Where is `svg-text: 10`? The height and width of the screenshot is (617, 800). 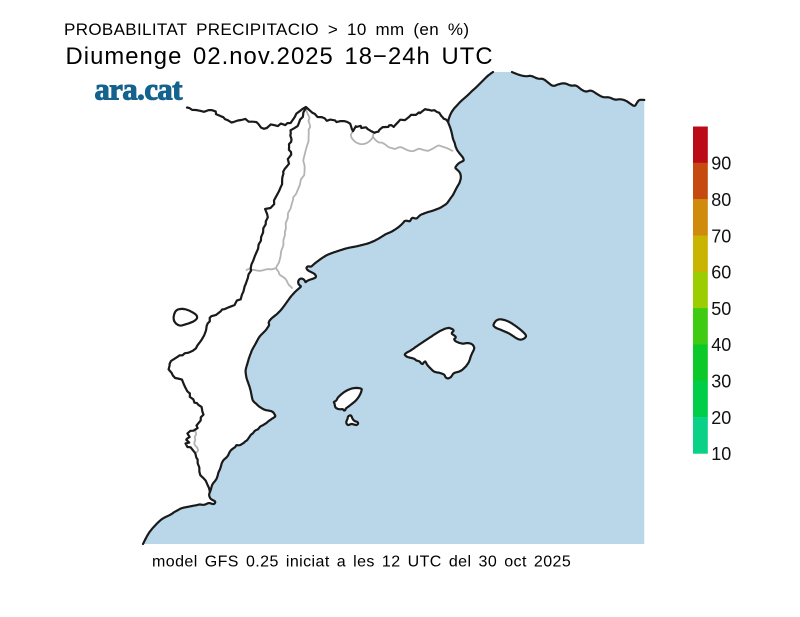
svg-text: 10 is located at coordinates (721, 454).